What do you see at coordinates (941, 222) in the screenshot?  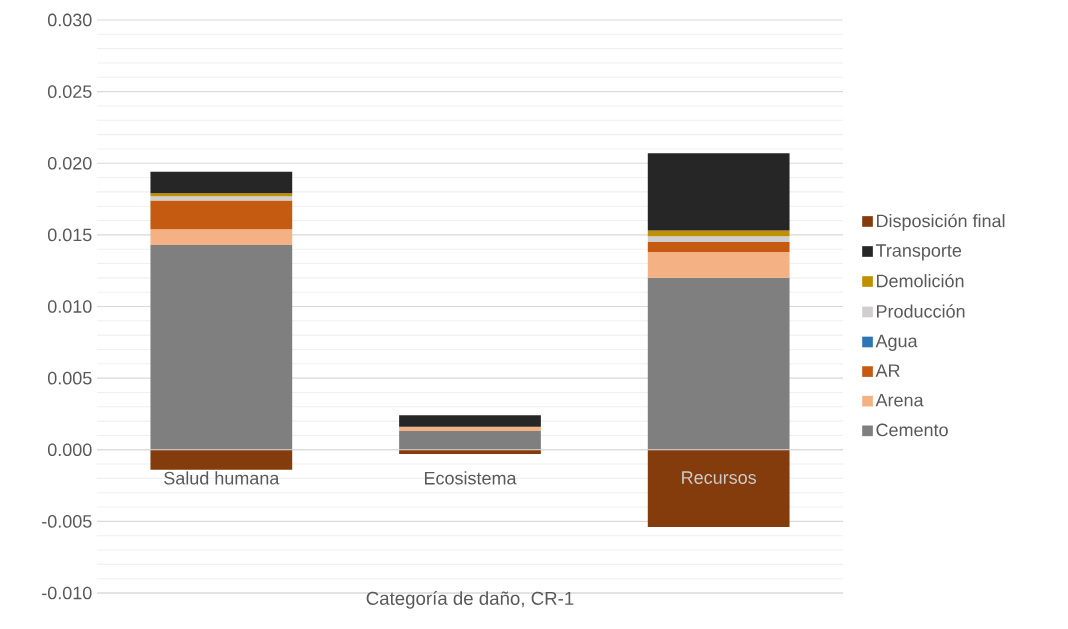 I see `legend-label: Disposición final` at bounding box center [941, 222].